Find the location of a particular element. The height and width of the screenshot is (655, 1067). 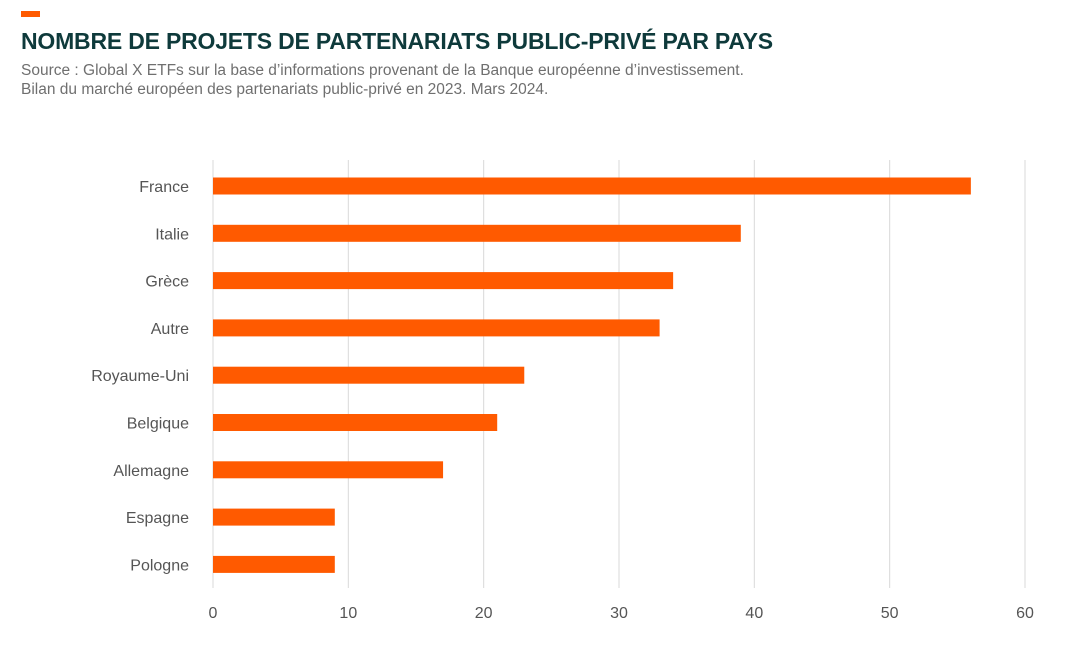

category-label: Allemagne is located at coordinates (151, 471).